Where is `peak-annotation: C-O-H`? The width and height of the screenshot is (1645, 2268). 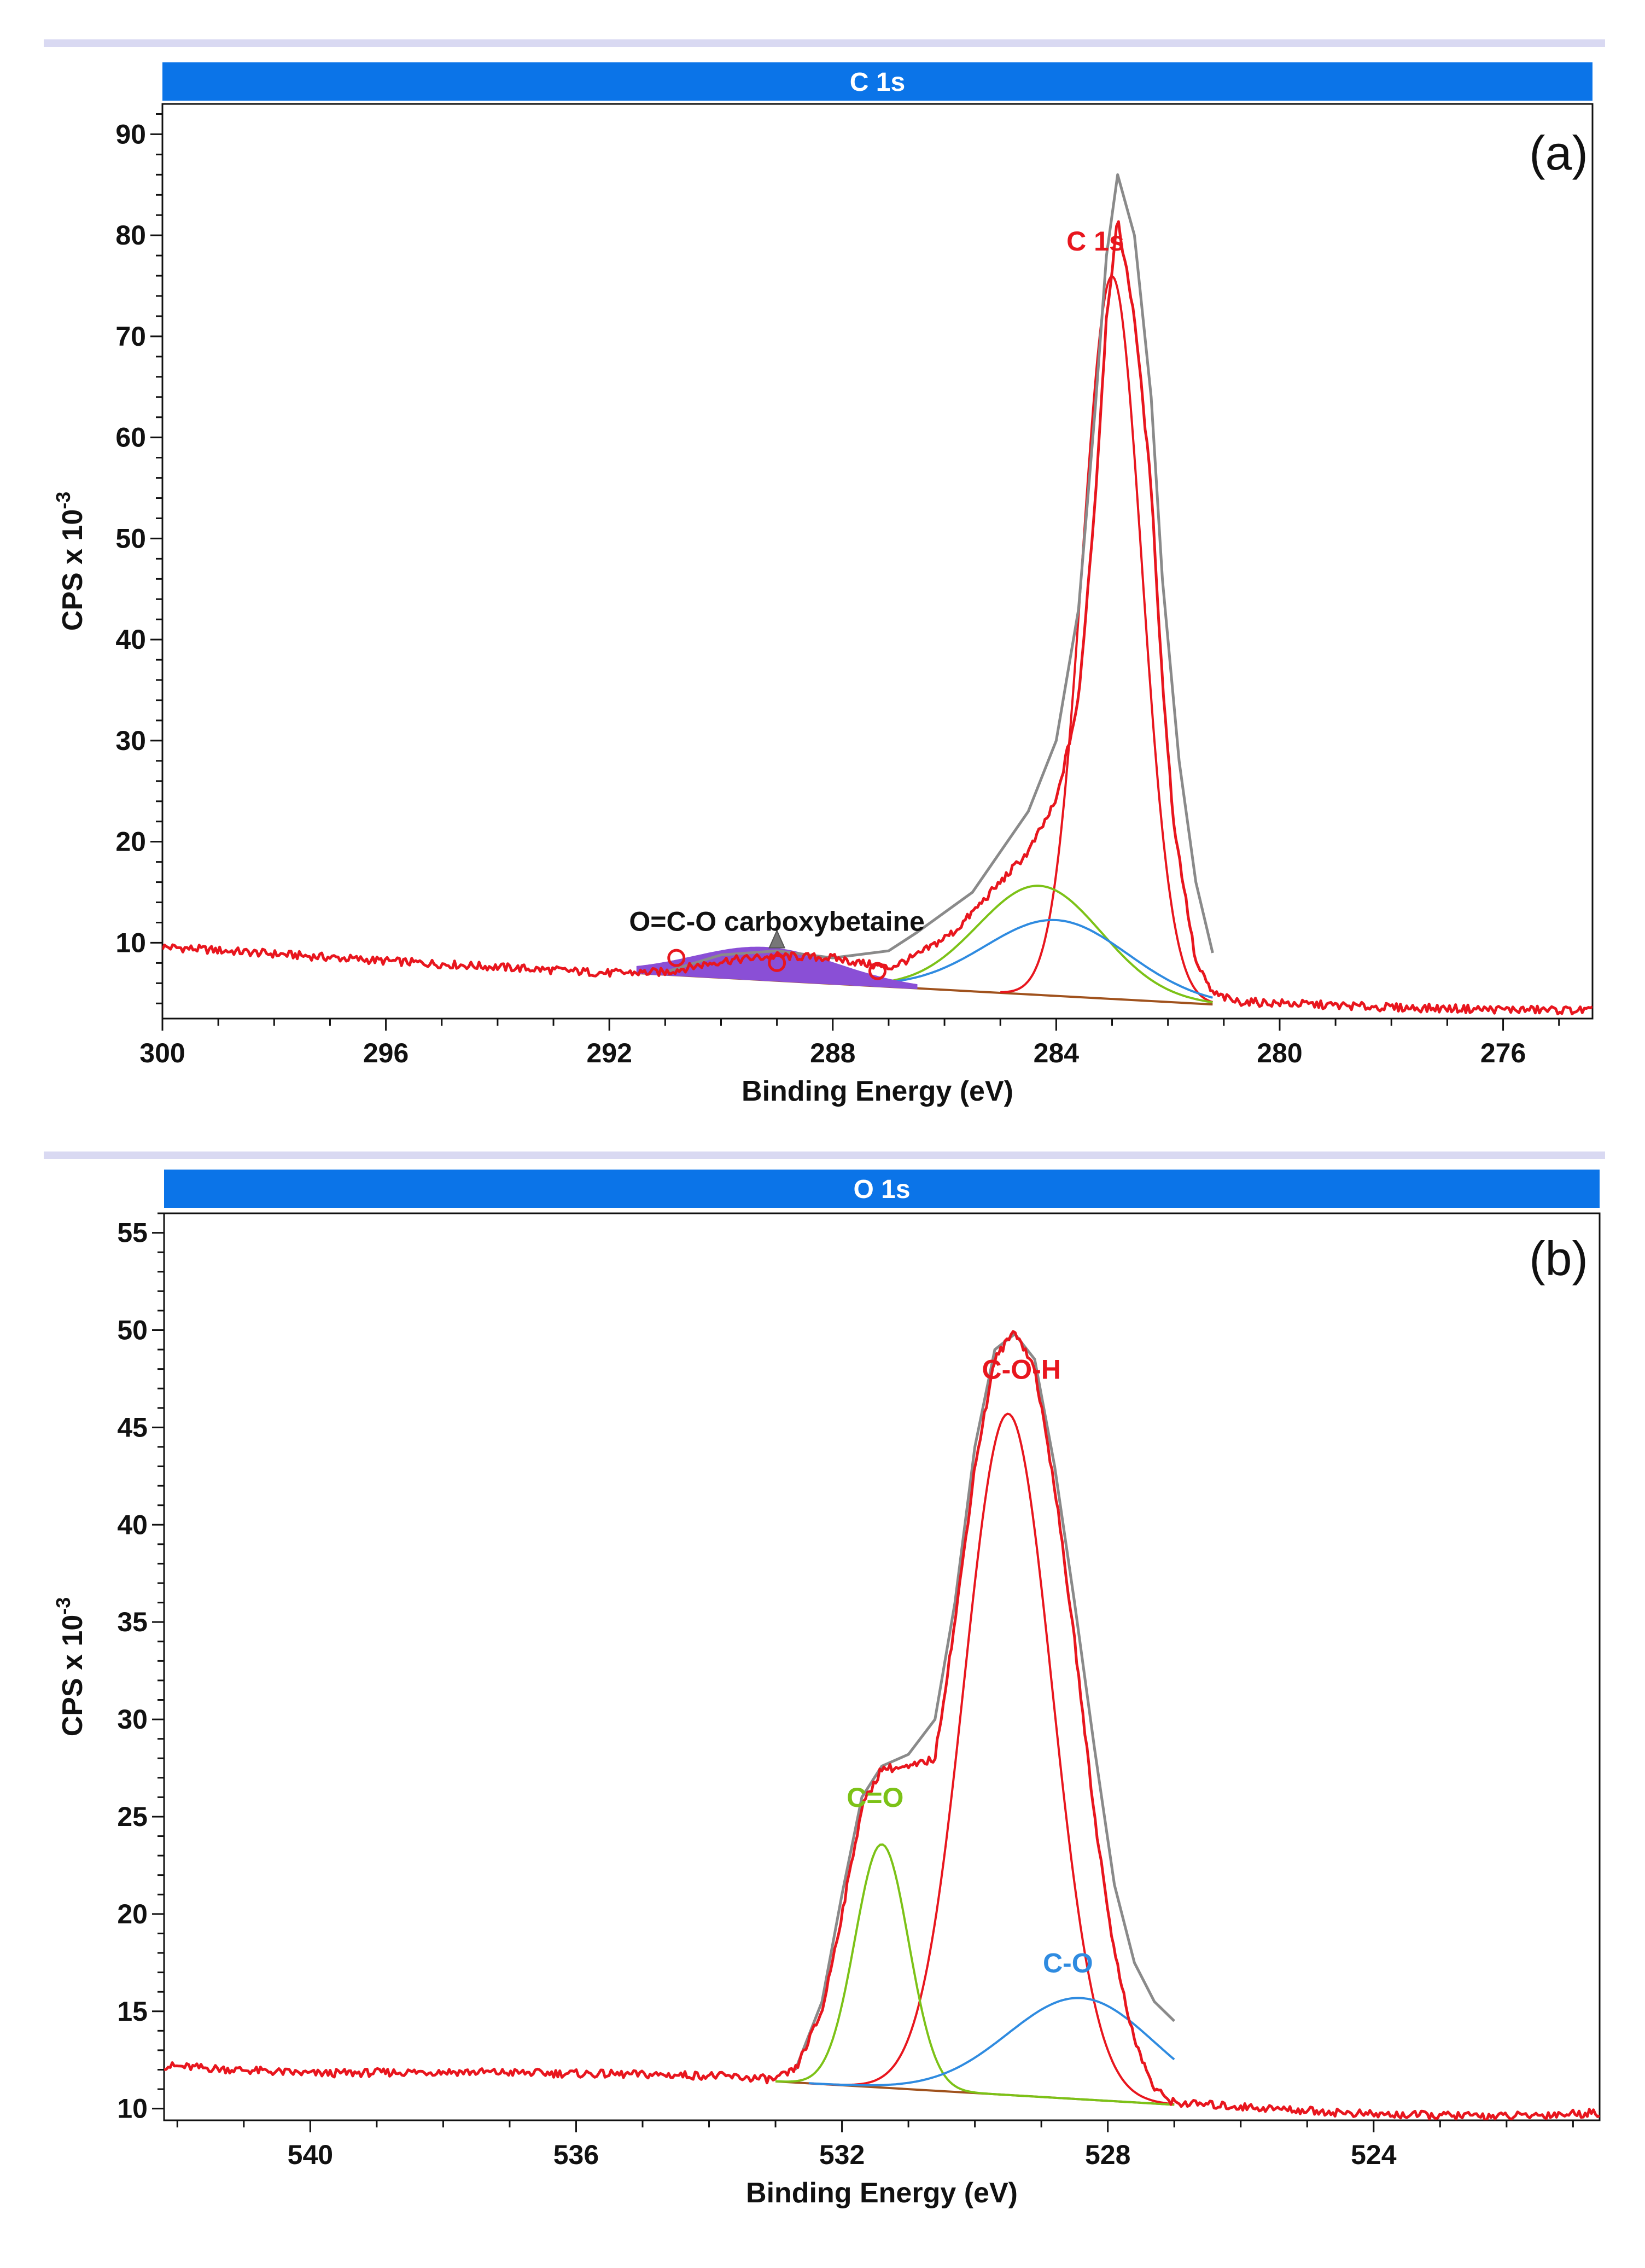 peak-annotation: C-O-H is located at coordinates (1021, 1369).